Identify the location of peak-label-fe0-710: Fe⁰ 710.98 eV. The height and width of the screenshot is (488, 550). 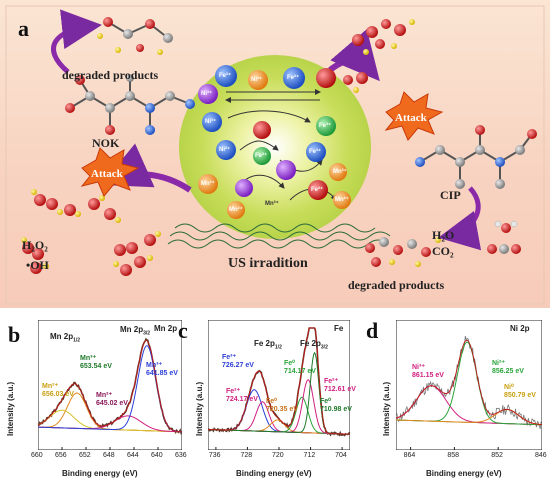
(336, 405).